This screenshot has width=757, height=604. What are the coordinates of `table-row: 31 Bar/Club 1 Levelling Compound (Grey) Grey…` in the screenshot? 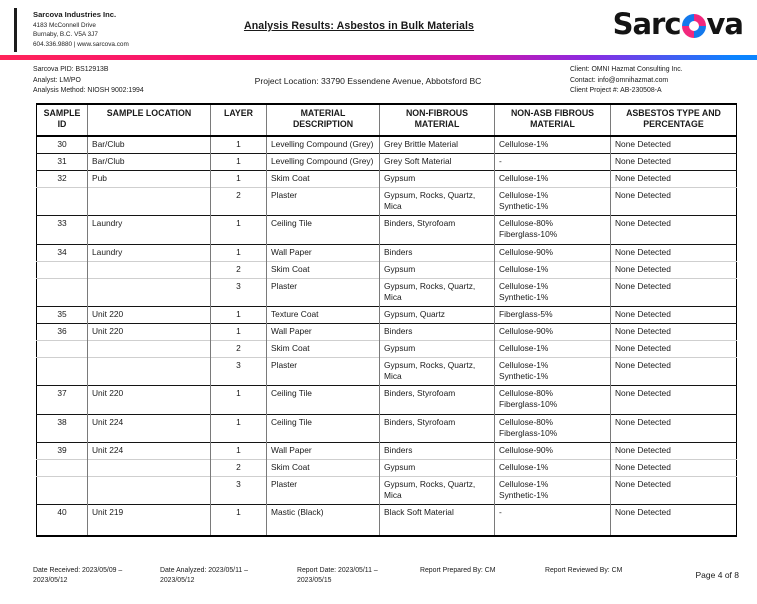 It's located at (386, 161).